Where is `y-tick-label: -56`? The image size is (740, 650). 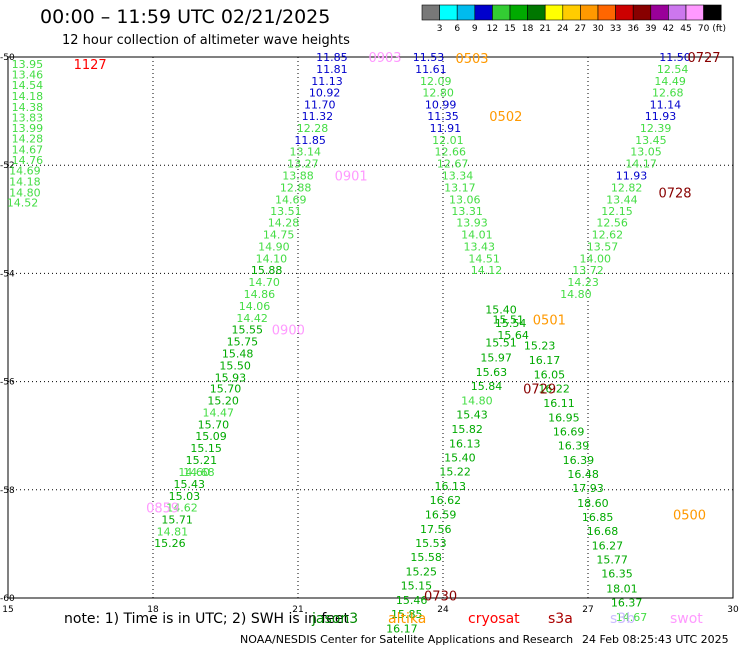
y-tick-label: -56 is located at coordinates (7, 383).